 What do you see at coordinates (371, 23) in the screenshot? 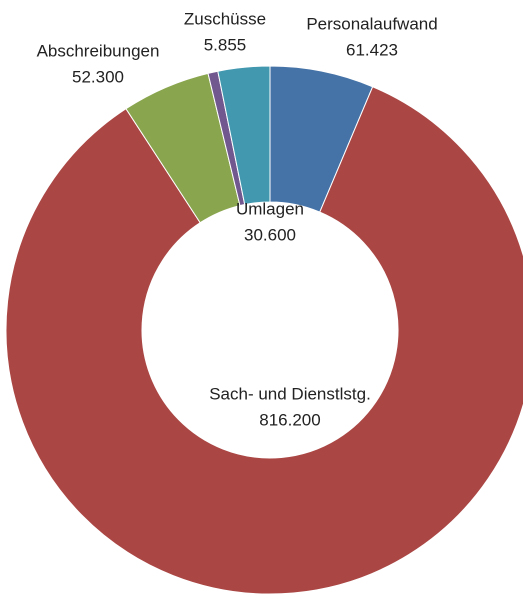
I see `slice-label: Personalaufwand` at bounding box center [371, 23].